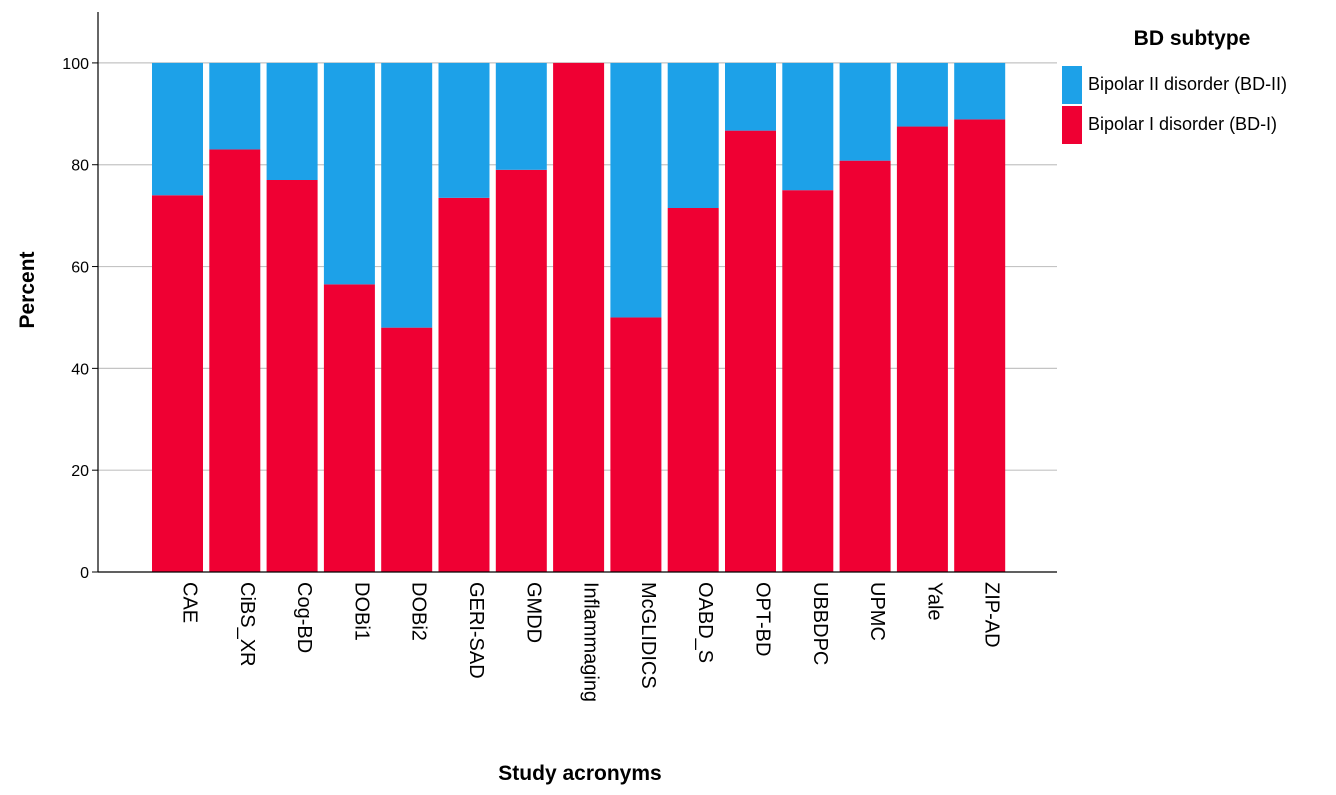 Image resolution: width=1336 pixels, height=795 pixels. I want to click on x-tick-label: UBBDPC, so click(820, 623).